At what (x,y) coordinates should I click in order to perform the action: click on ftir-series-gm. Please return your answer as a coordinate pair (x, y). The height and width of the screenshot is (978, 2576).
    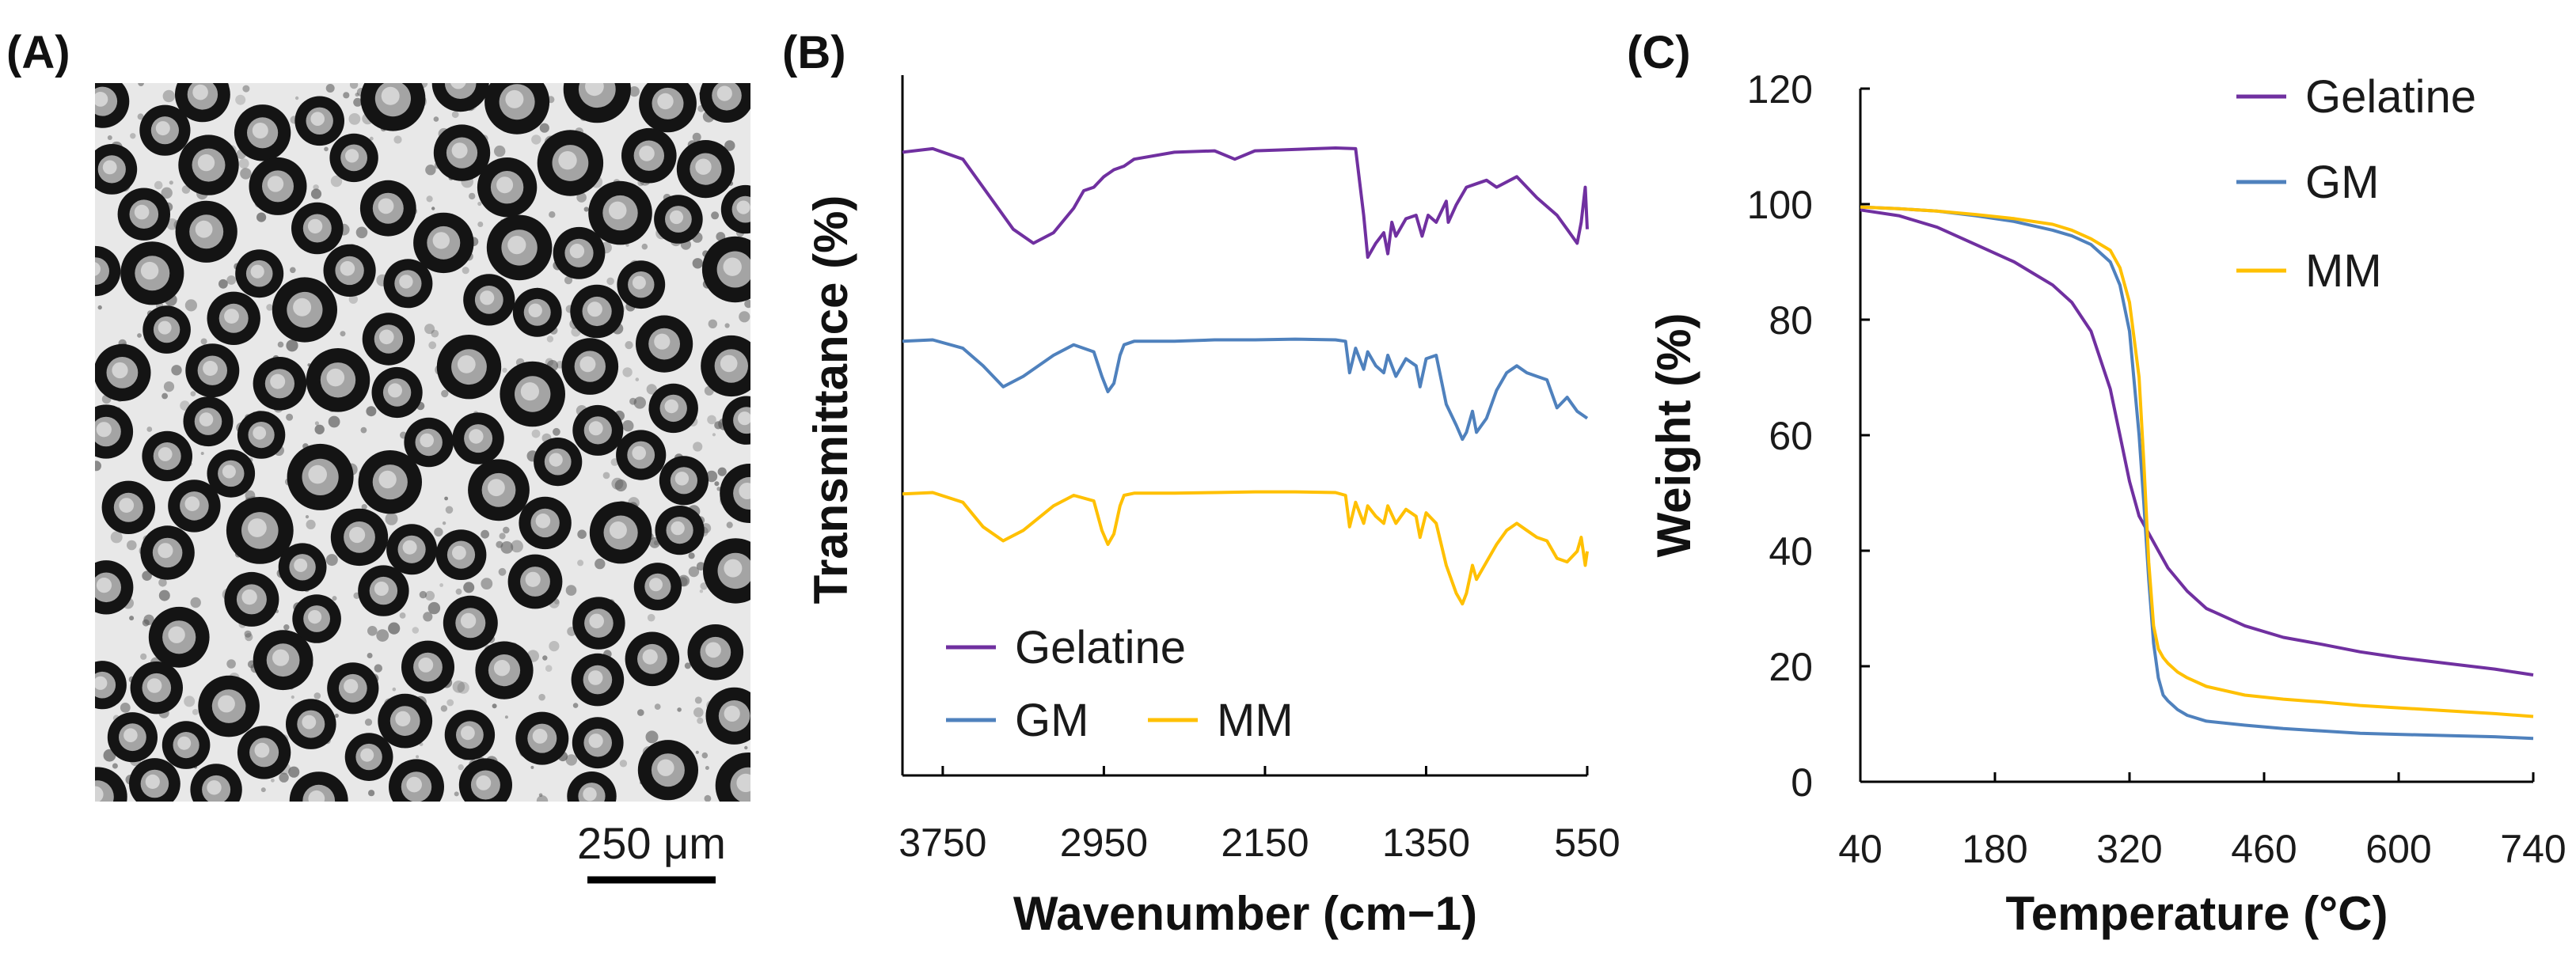
    Looking at the image, I should click on (1245, 389).